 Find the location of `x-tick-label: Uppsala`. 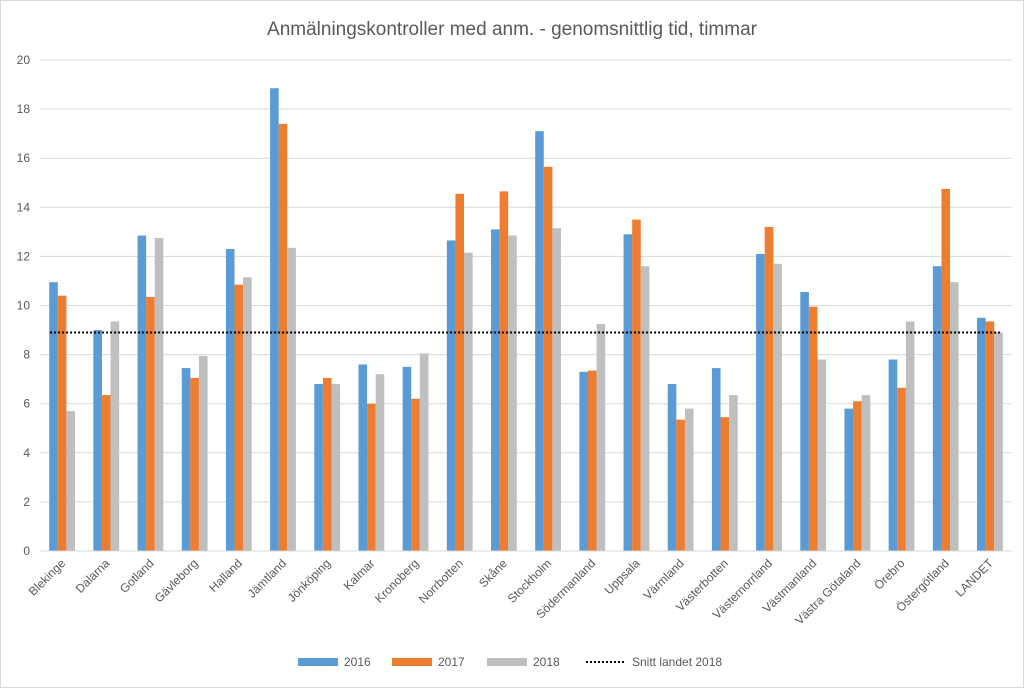

x-tick-label: Uppsala is located at coordinates (622, 576).